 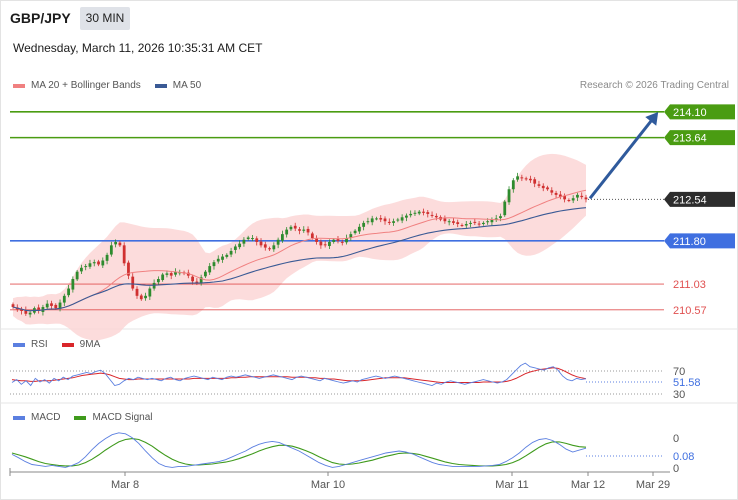 I want to click on ma50-label: MA 50, so click(x=187, y=85).